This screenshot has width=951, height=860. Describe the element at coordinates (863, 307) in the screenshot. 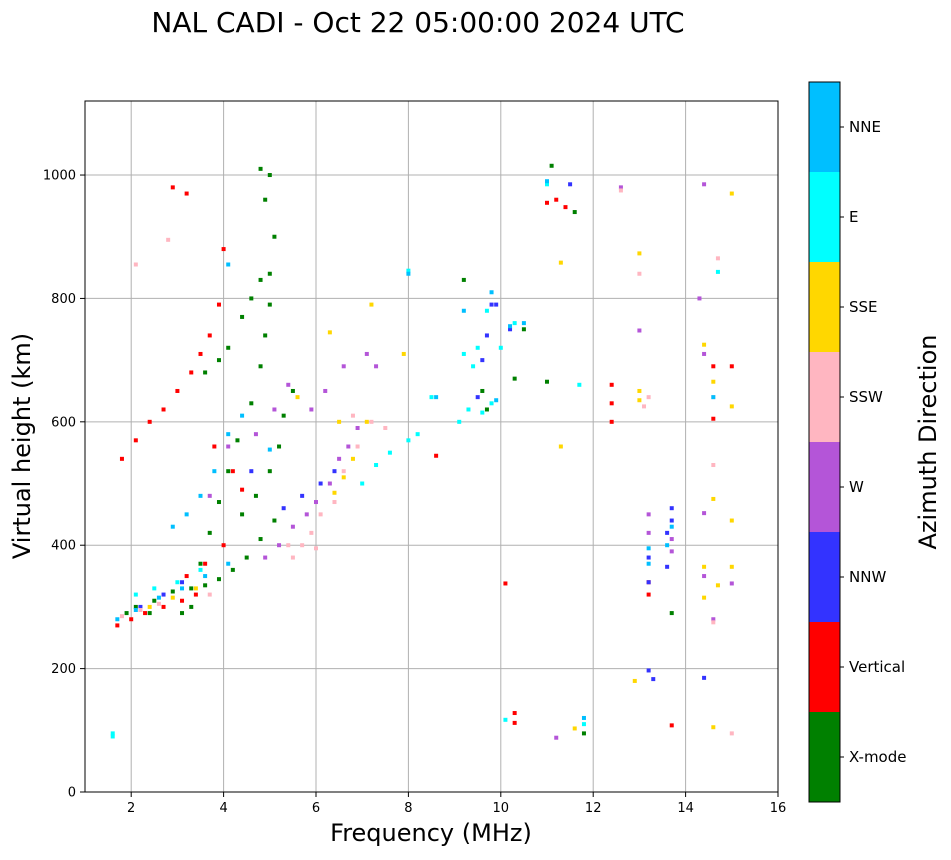

I see `colorbar-tick-label: SSE` at that location.